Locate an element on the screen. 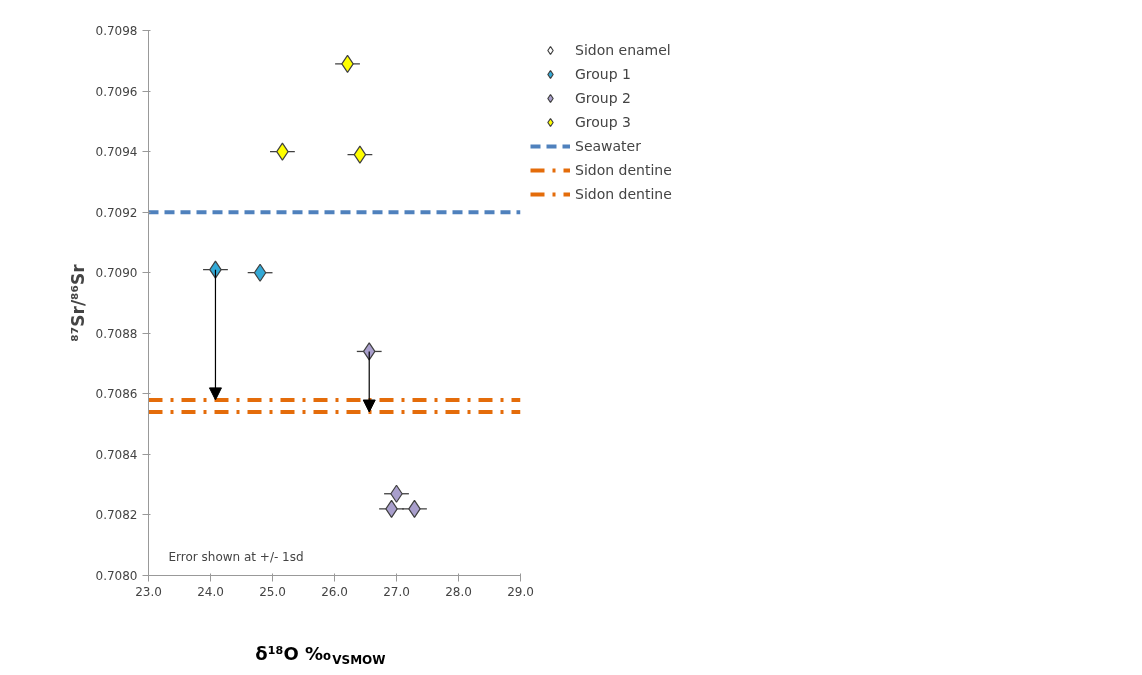 The image size is (1142, 675). x-tick-label: 25.0 is located at coordinates (272, 591).